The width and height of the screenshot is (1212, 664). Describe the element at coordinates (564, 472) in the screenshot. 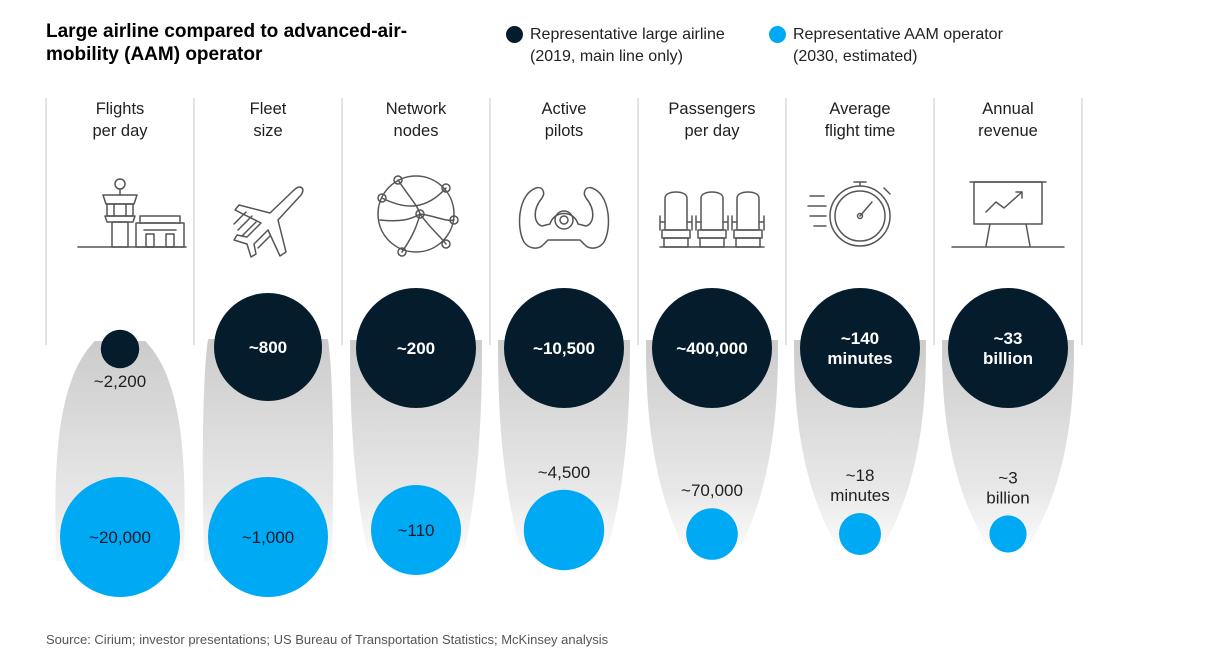

I see `aam-value-label: ~4,500` at that location.